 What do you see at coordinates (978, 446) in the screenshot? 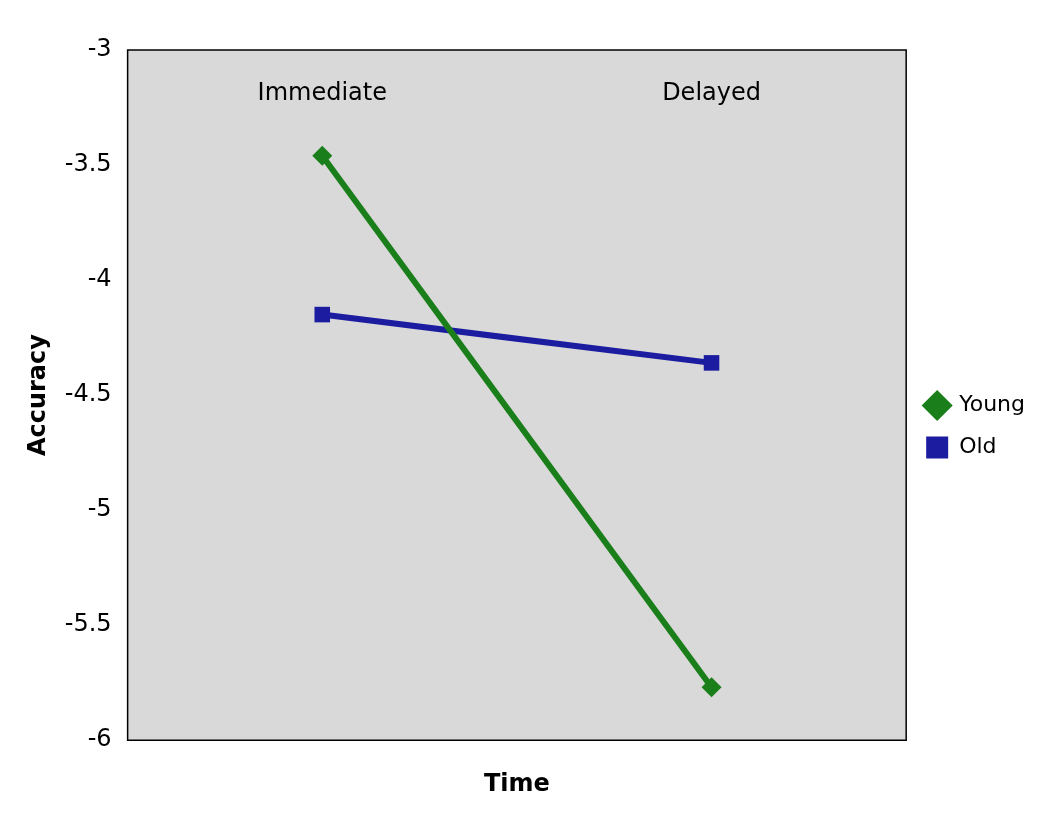
I see `legend-label: Old` at bounding box center [978, 446].